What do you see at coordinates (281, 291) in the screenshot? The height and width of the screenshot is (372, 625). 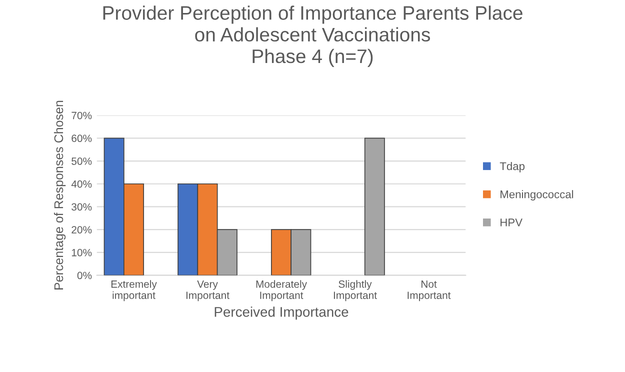 I see `x-tick-label: Moderately Important` at bounding box center [281, 291].